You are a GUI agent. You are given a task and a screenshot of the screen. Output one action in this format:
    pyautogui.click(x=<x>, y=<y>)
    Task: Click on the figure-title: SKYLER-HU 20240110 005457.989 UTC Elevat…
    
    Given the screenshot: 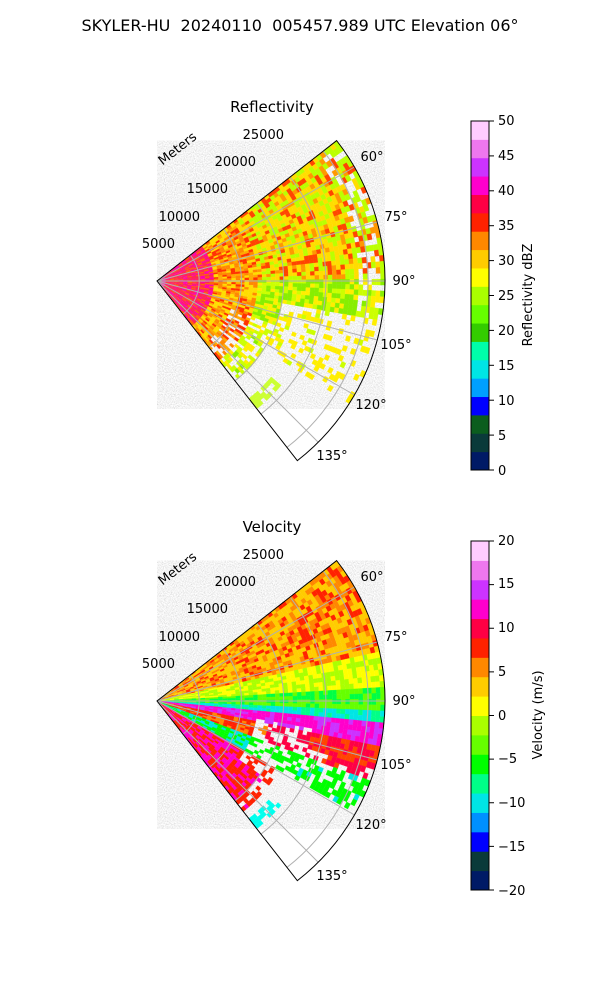 What is the action you would take?
    pyautogui.click(x=300, y=25)
    